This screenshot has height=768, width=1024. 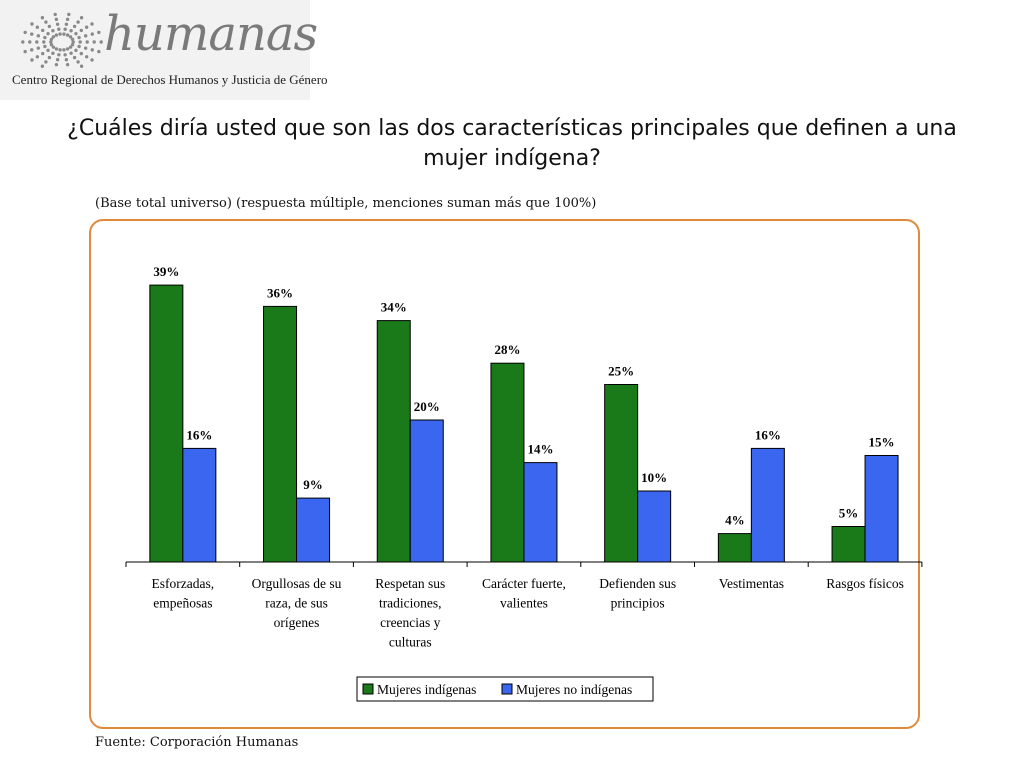 I want to click on legend-swatch, so click(x=368, y=689).